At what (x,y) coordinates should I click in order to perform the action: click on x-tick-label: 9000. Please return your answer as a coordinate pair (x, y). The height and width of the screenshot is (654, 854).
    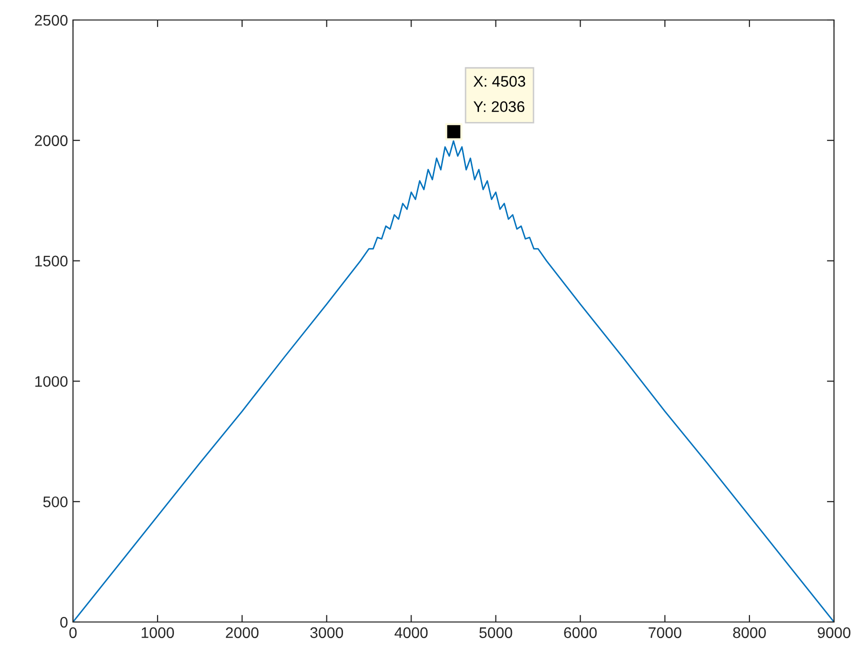
    Looking at the image, I should click on (834, 632).